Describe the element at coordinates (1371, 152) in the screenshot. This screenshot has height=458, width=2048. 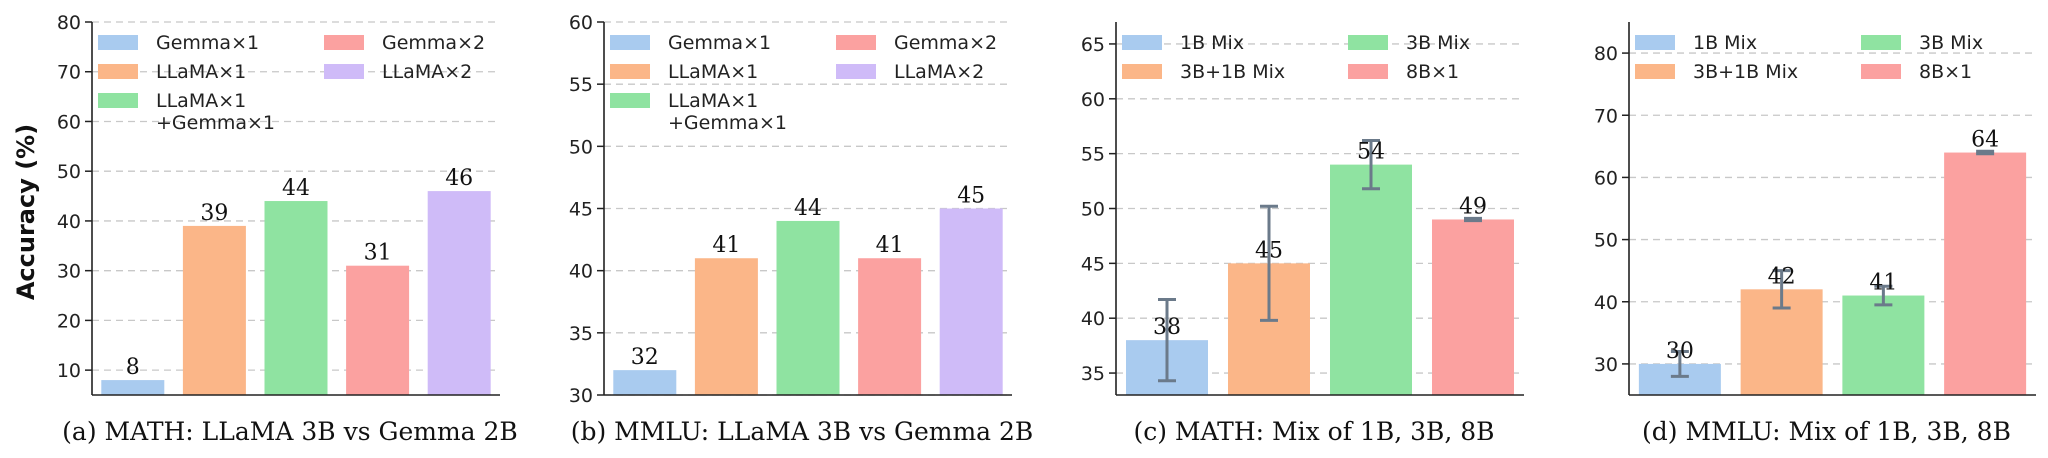
I see `data-label-3: 54` at that location.